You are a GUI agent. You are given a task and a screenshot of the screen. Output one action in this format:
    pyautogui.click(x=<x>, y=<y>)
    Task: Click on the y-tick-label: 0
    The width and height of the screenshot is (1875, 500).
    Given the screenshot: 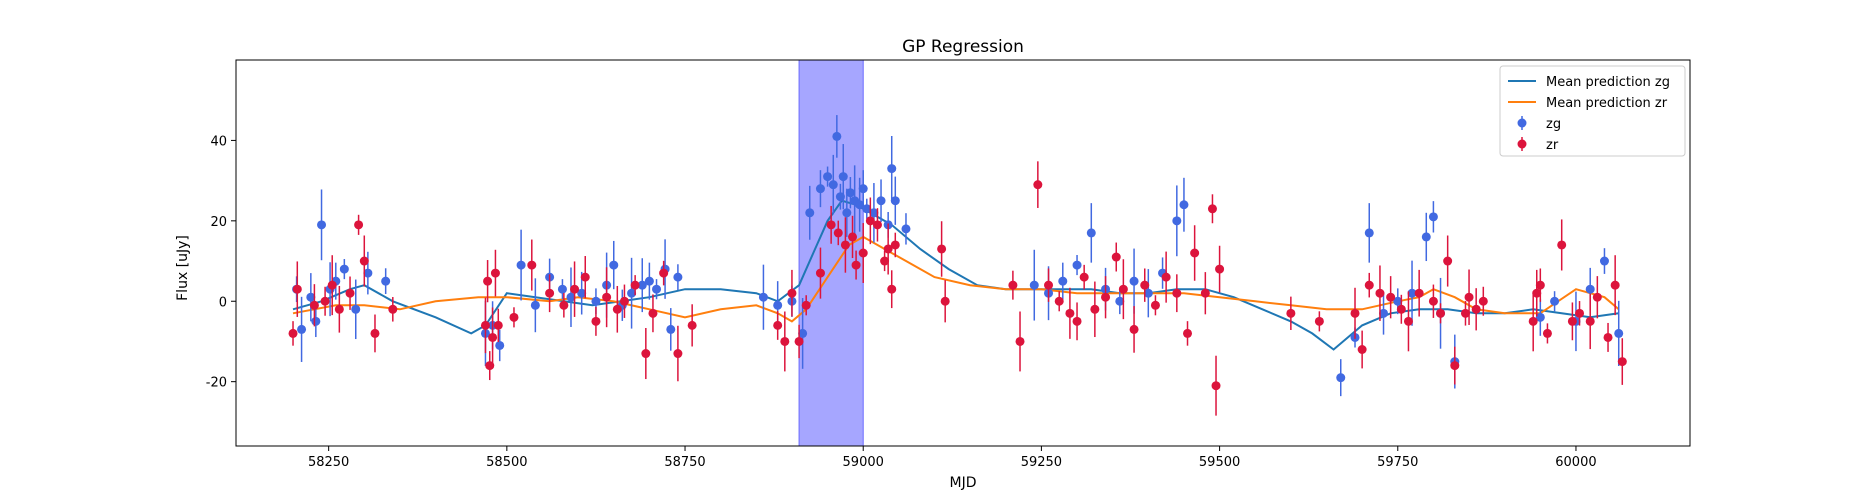 What is the action you would take?
    pyautogui.click(x=223, y=302)
    